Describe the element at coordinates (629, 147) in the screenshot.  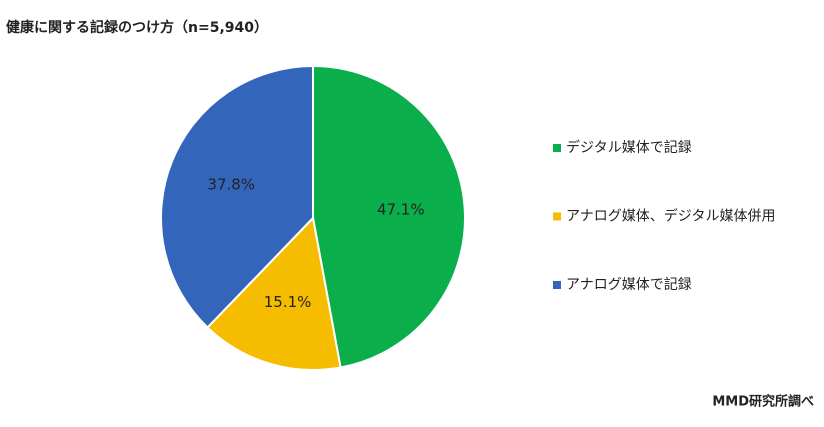
I see `legend-label: デジタル媒体で記録` at that location.